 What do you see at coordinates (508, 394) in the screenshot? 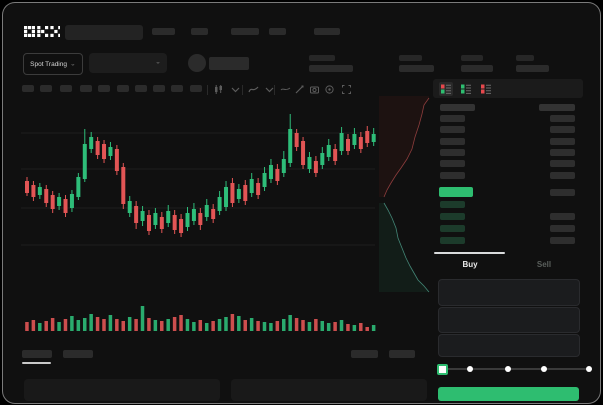
I see `buy-order-button` at bounding box center [508, 394].